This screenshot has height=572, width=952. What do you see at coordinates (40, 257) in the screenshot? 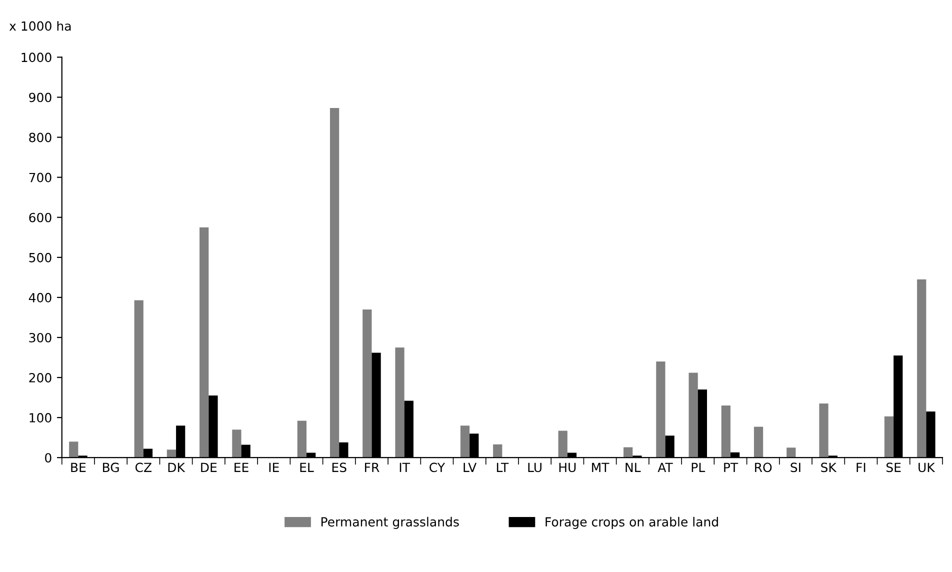
I see `y-tick-label: 500` at bounding box center [40, 257].